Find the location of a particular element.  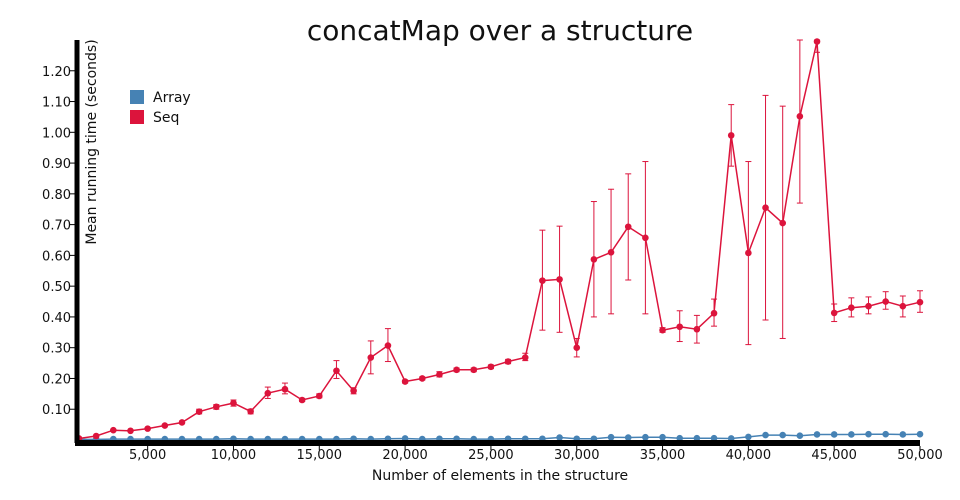

y-tick-label: 0.80 is located at coordinates (56, 195).